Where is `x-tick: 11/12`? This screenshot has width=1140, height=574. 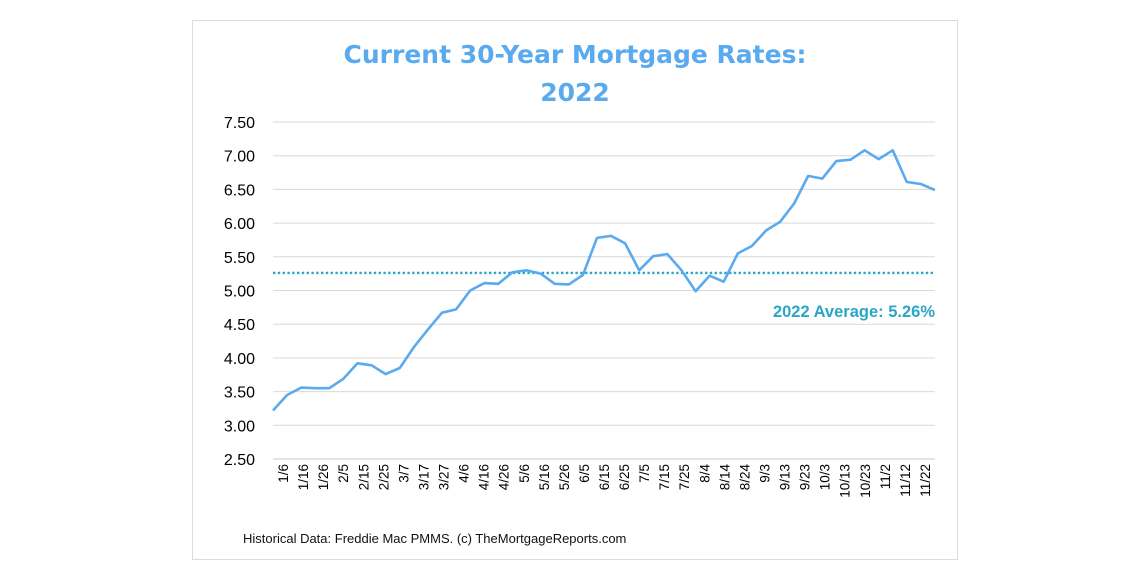
x-tick: 11/12 is located at coordinates (905, 480).